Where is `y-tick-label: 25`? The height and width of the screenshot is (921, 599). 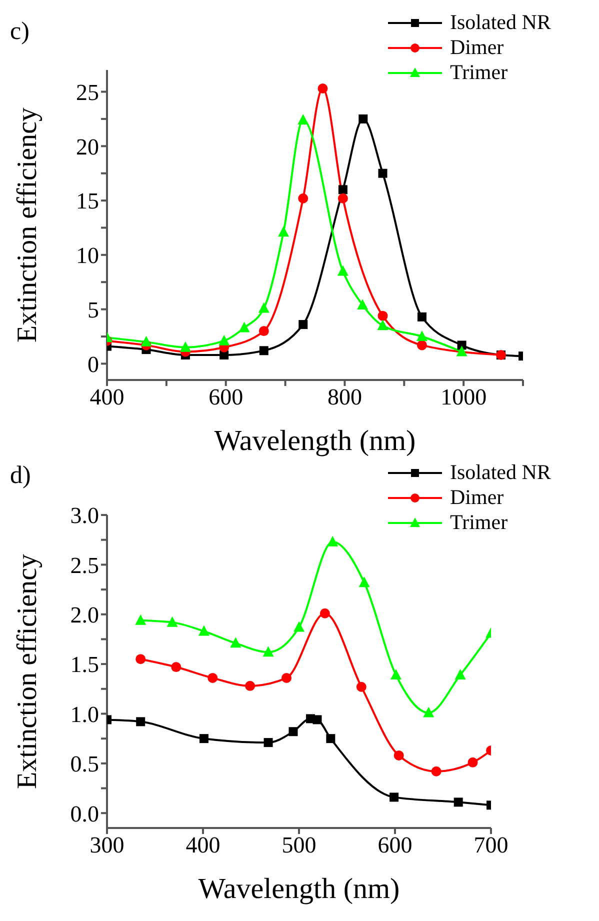 y-tick-label: 25 is located at coordinates (87, 92).